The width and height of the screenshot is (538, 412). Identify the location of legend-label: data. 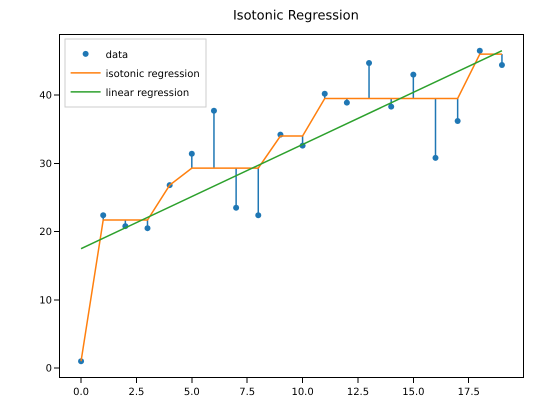
(117, 55).